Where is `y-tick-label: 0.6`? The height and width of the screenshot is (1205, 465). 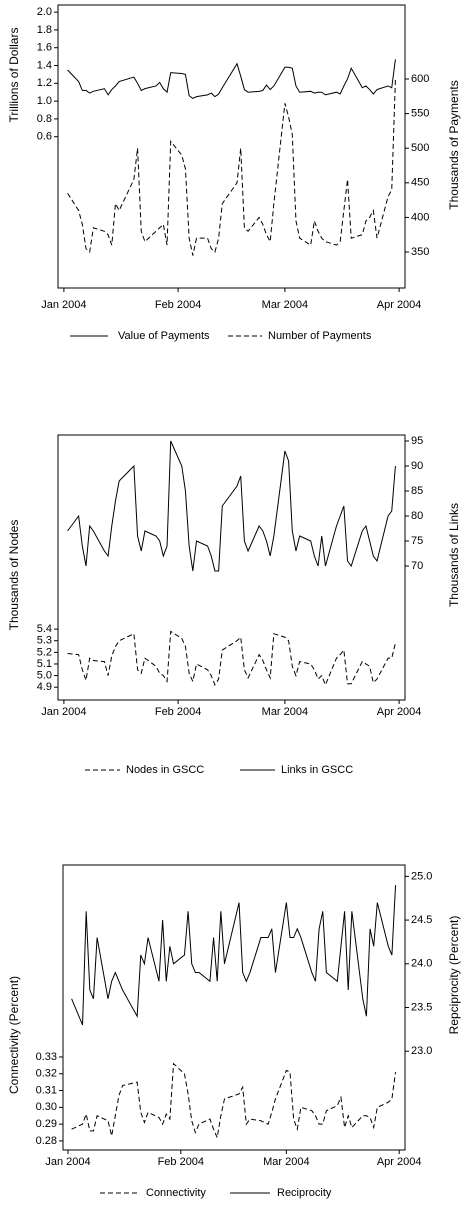 y-tick-label: 0.6 is located at coordinates (44, 137).